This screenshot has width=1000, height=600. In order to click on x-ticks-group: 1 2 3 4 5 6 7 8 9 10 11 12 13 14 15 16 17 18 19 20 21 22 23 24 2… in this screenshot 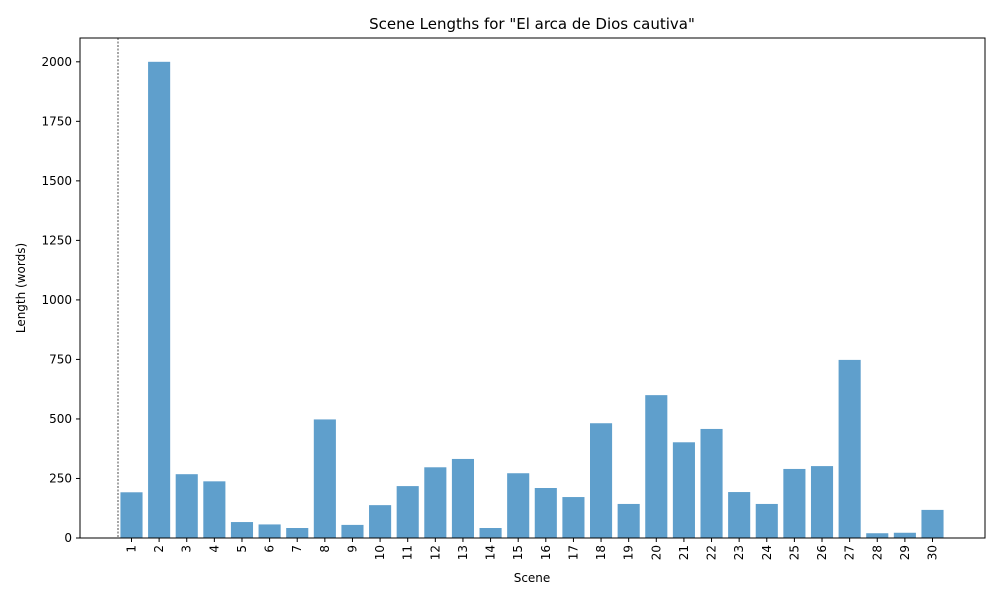, I will do `click(532, 549)`.